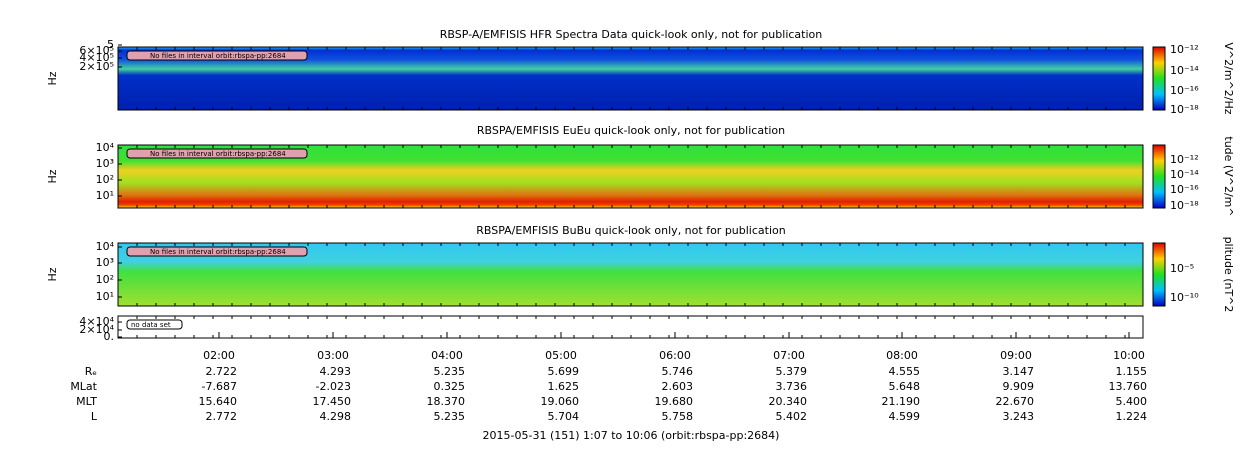 This screenshot has width=1250, height=449. Describe the element at coordinates (94, 416) in the screenshot. I see `ephemeris-label: L` at that location.